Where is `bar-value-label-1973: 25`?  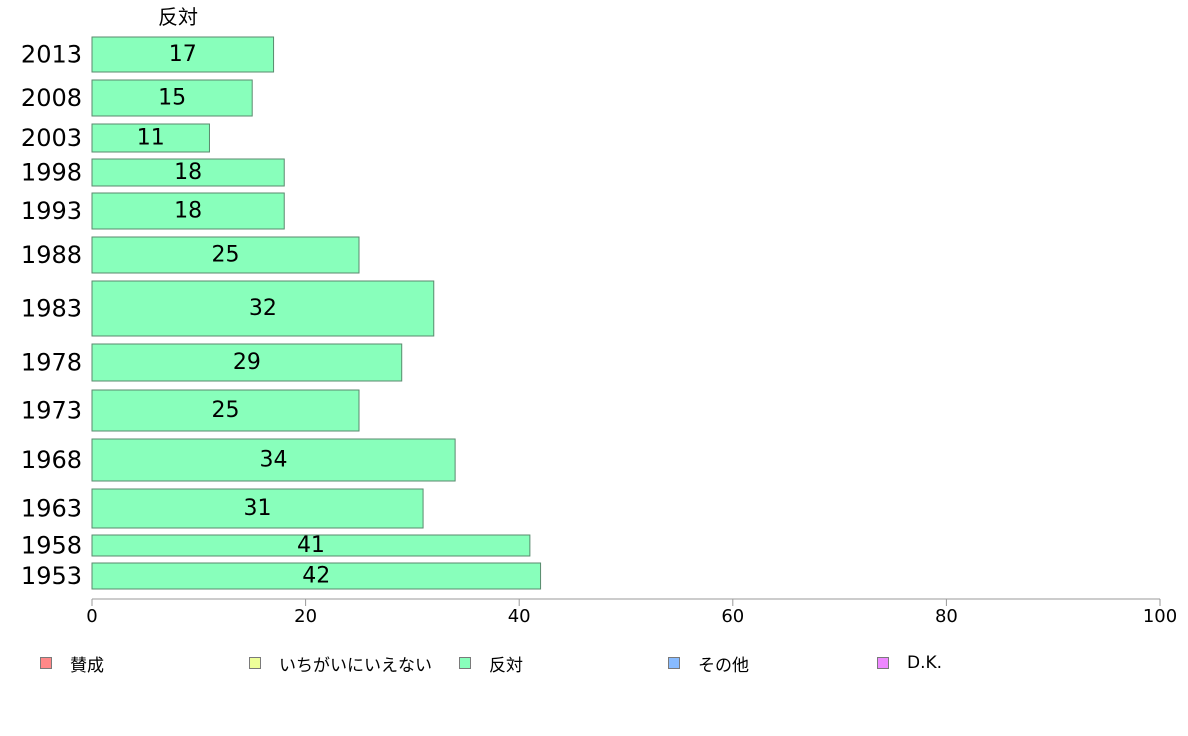 bar-value-label-1973: 25 is located at coordinates (226, 410).